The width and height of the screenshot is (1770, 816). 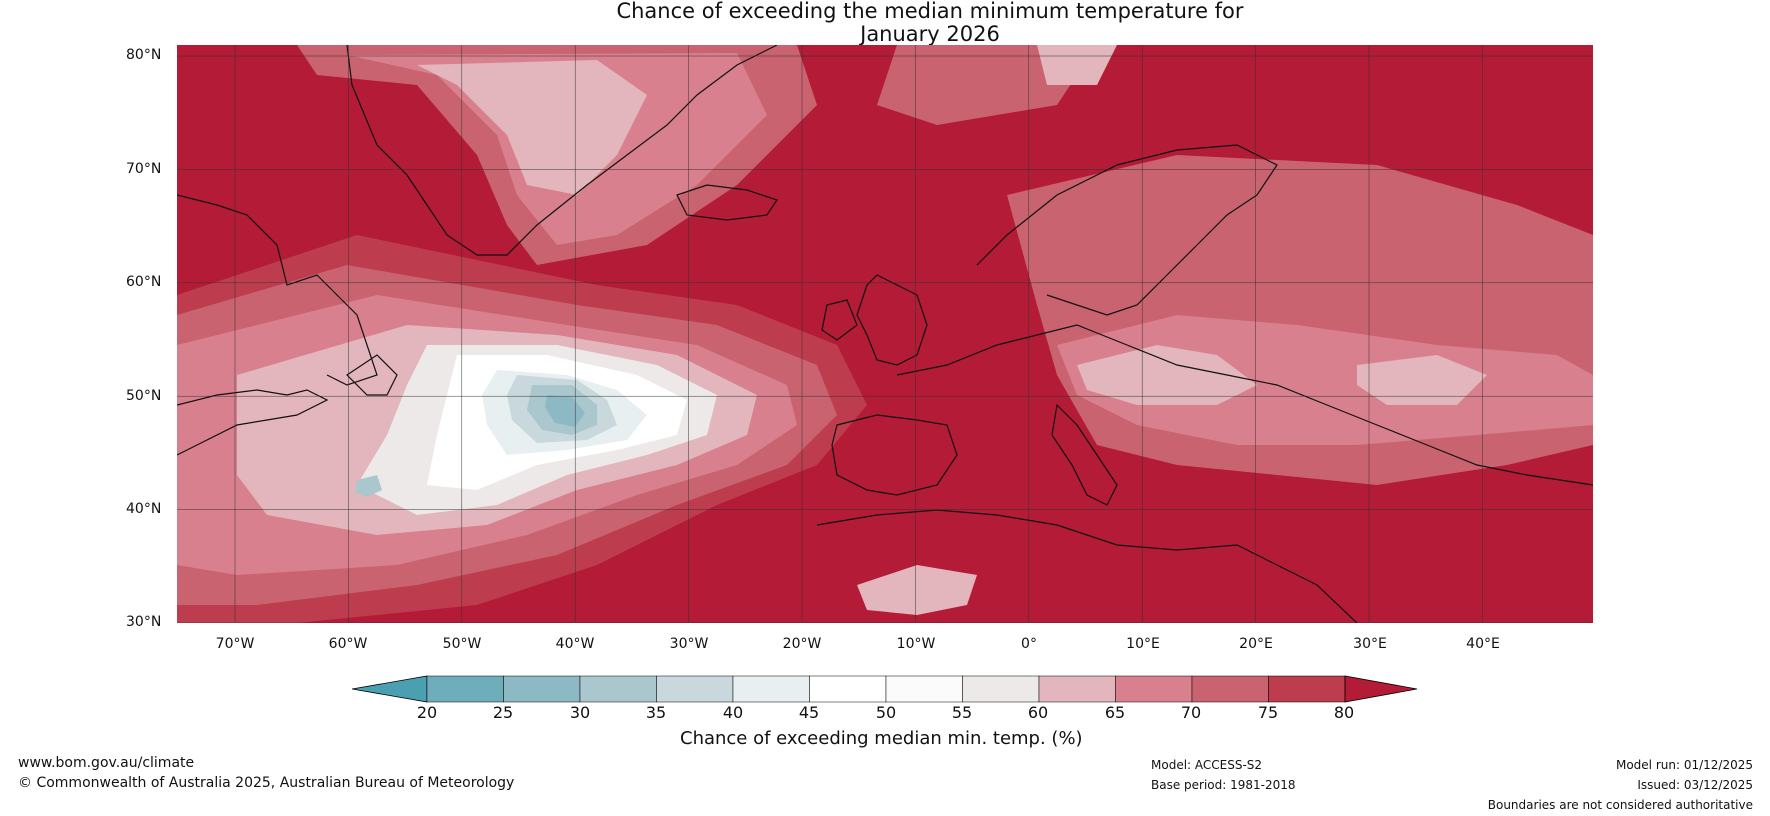 What do you see at coordinates (656, 712) in the screenshot?
I see `colorbar-tick-35: 35` at bounding box center [656, 712].